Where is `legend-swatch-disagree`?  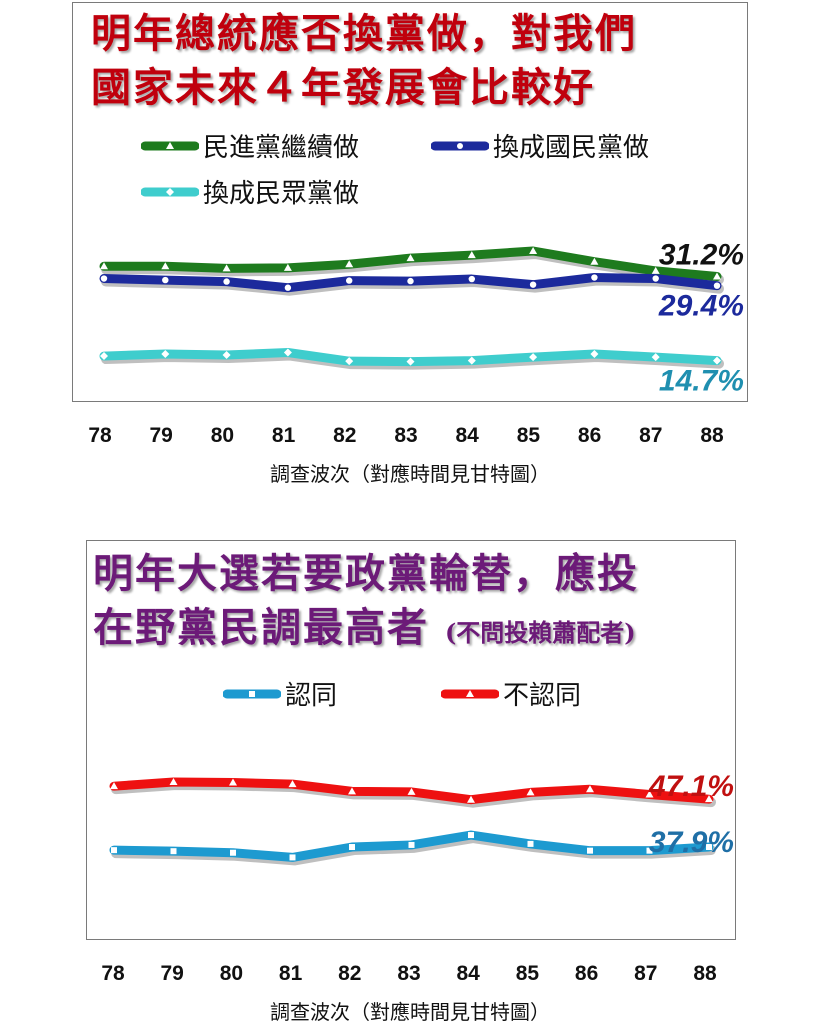
legend-swatch-disagree is located at coordinates (470, 693).